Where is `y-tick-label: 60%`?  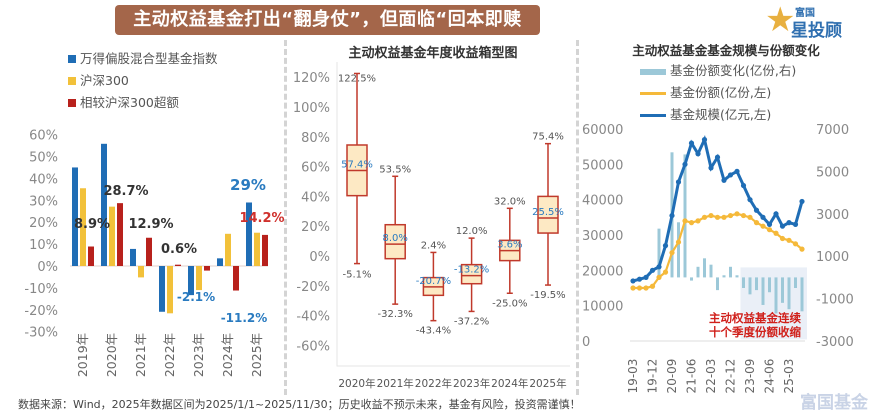 y-tick-label: 60% is located at coordinates (315, 168).